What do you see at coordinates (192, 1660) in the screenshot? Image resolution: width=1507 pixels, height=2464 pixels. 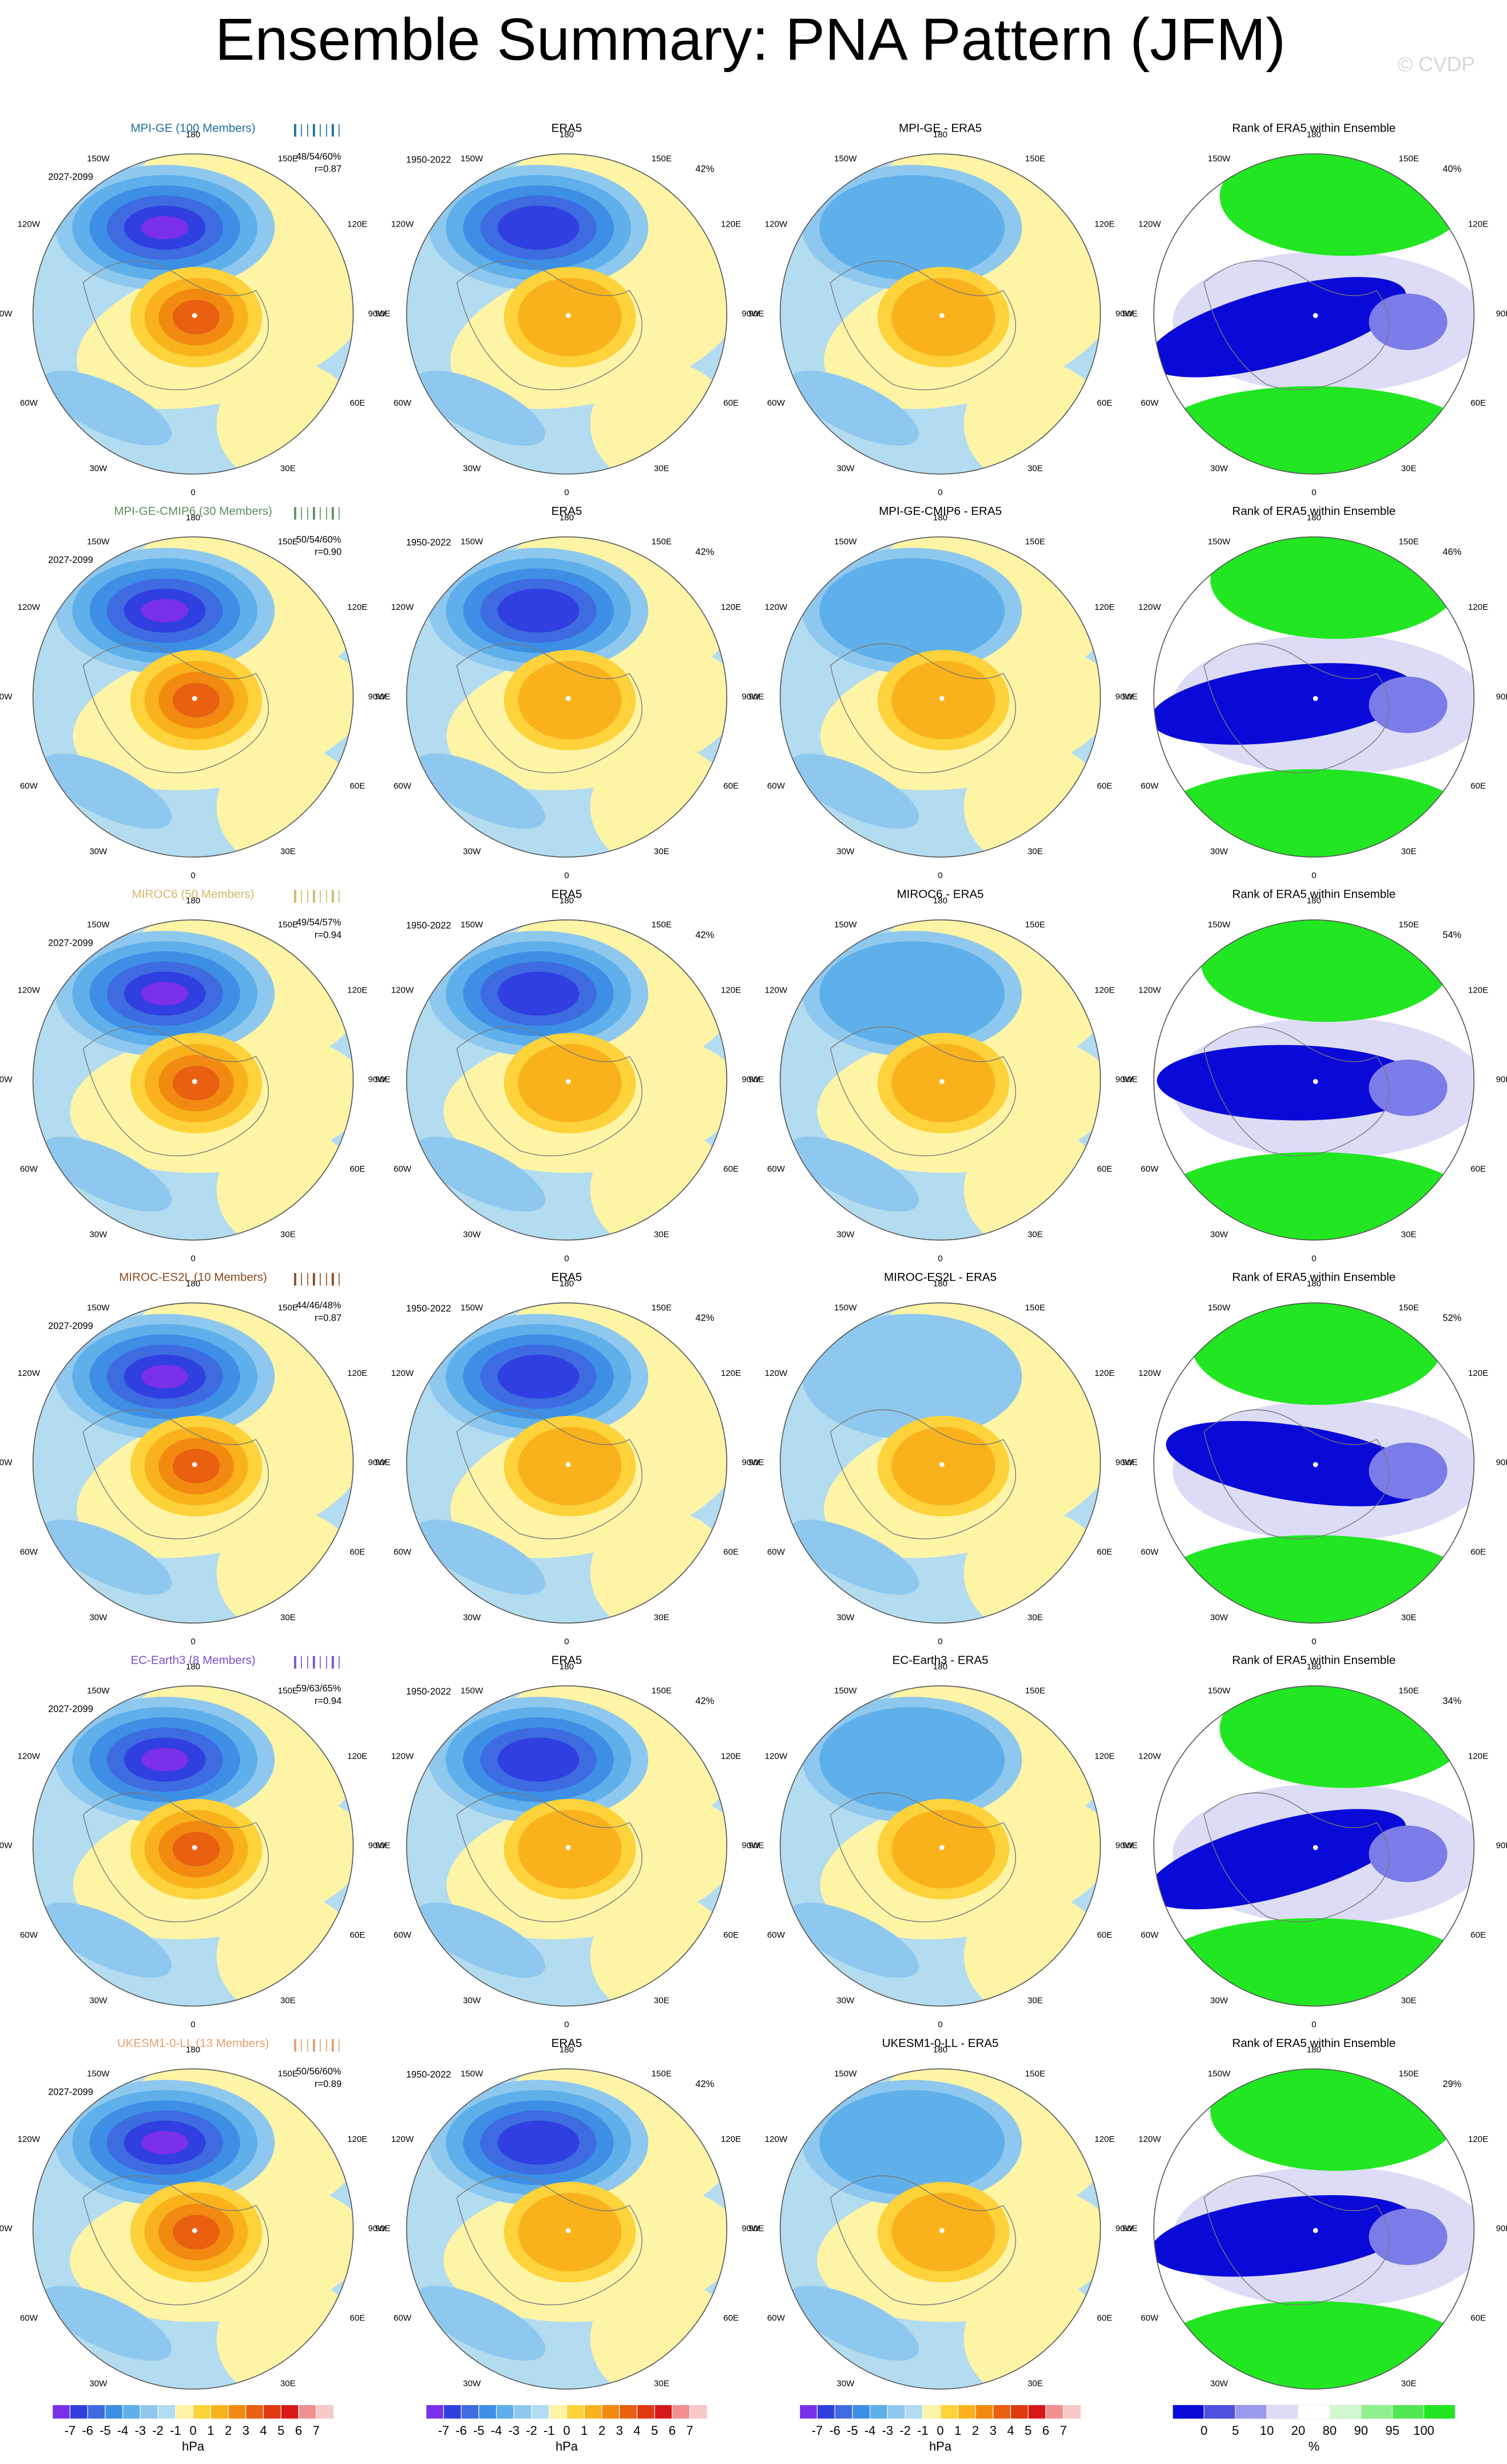 I see `panel-title: EC-Earth3 (8 Members)` at bounding box center [192, 1660].